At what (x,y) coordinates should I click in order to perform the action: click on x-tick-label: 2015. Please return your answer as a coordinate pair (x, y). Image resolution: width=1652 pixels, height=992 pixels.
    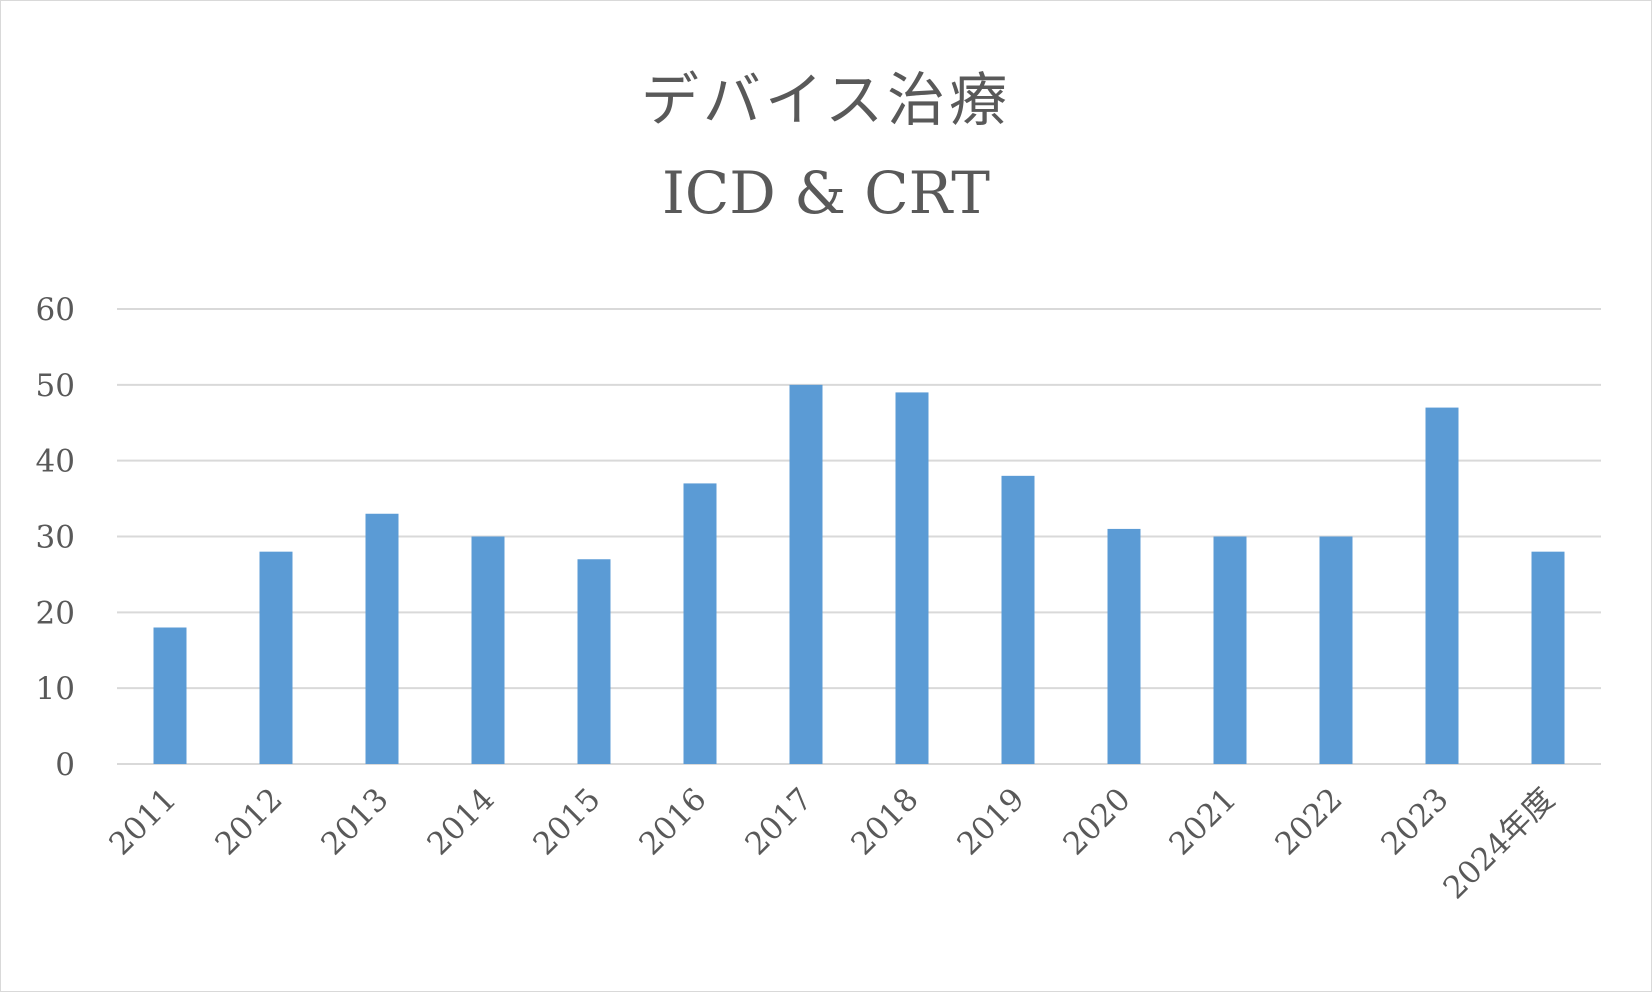
    Looking at the image, I should click on (566, 821).